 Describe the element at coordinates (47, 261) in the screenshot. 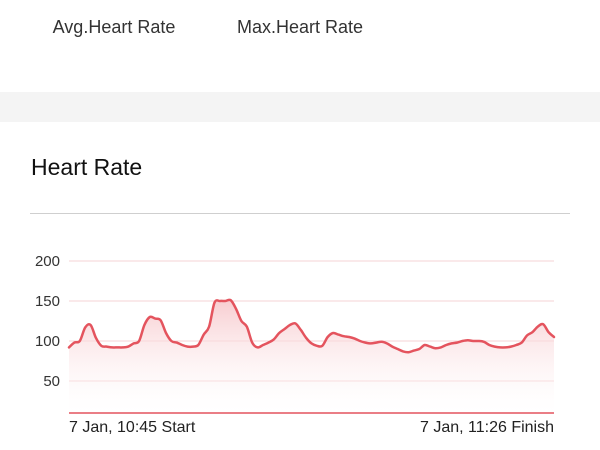

I see `y-tick-label: 200` at that location.